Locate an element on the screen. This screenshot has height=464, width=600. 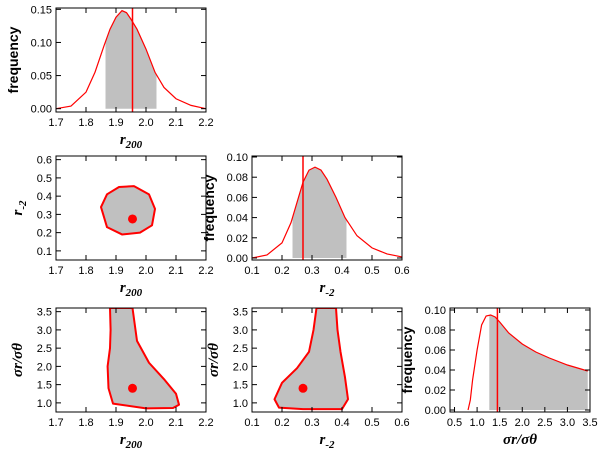
y-tick-label: 3.0 is located at coordinates (240, 331).